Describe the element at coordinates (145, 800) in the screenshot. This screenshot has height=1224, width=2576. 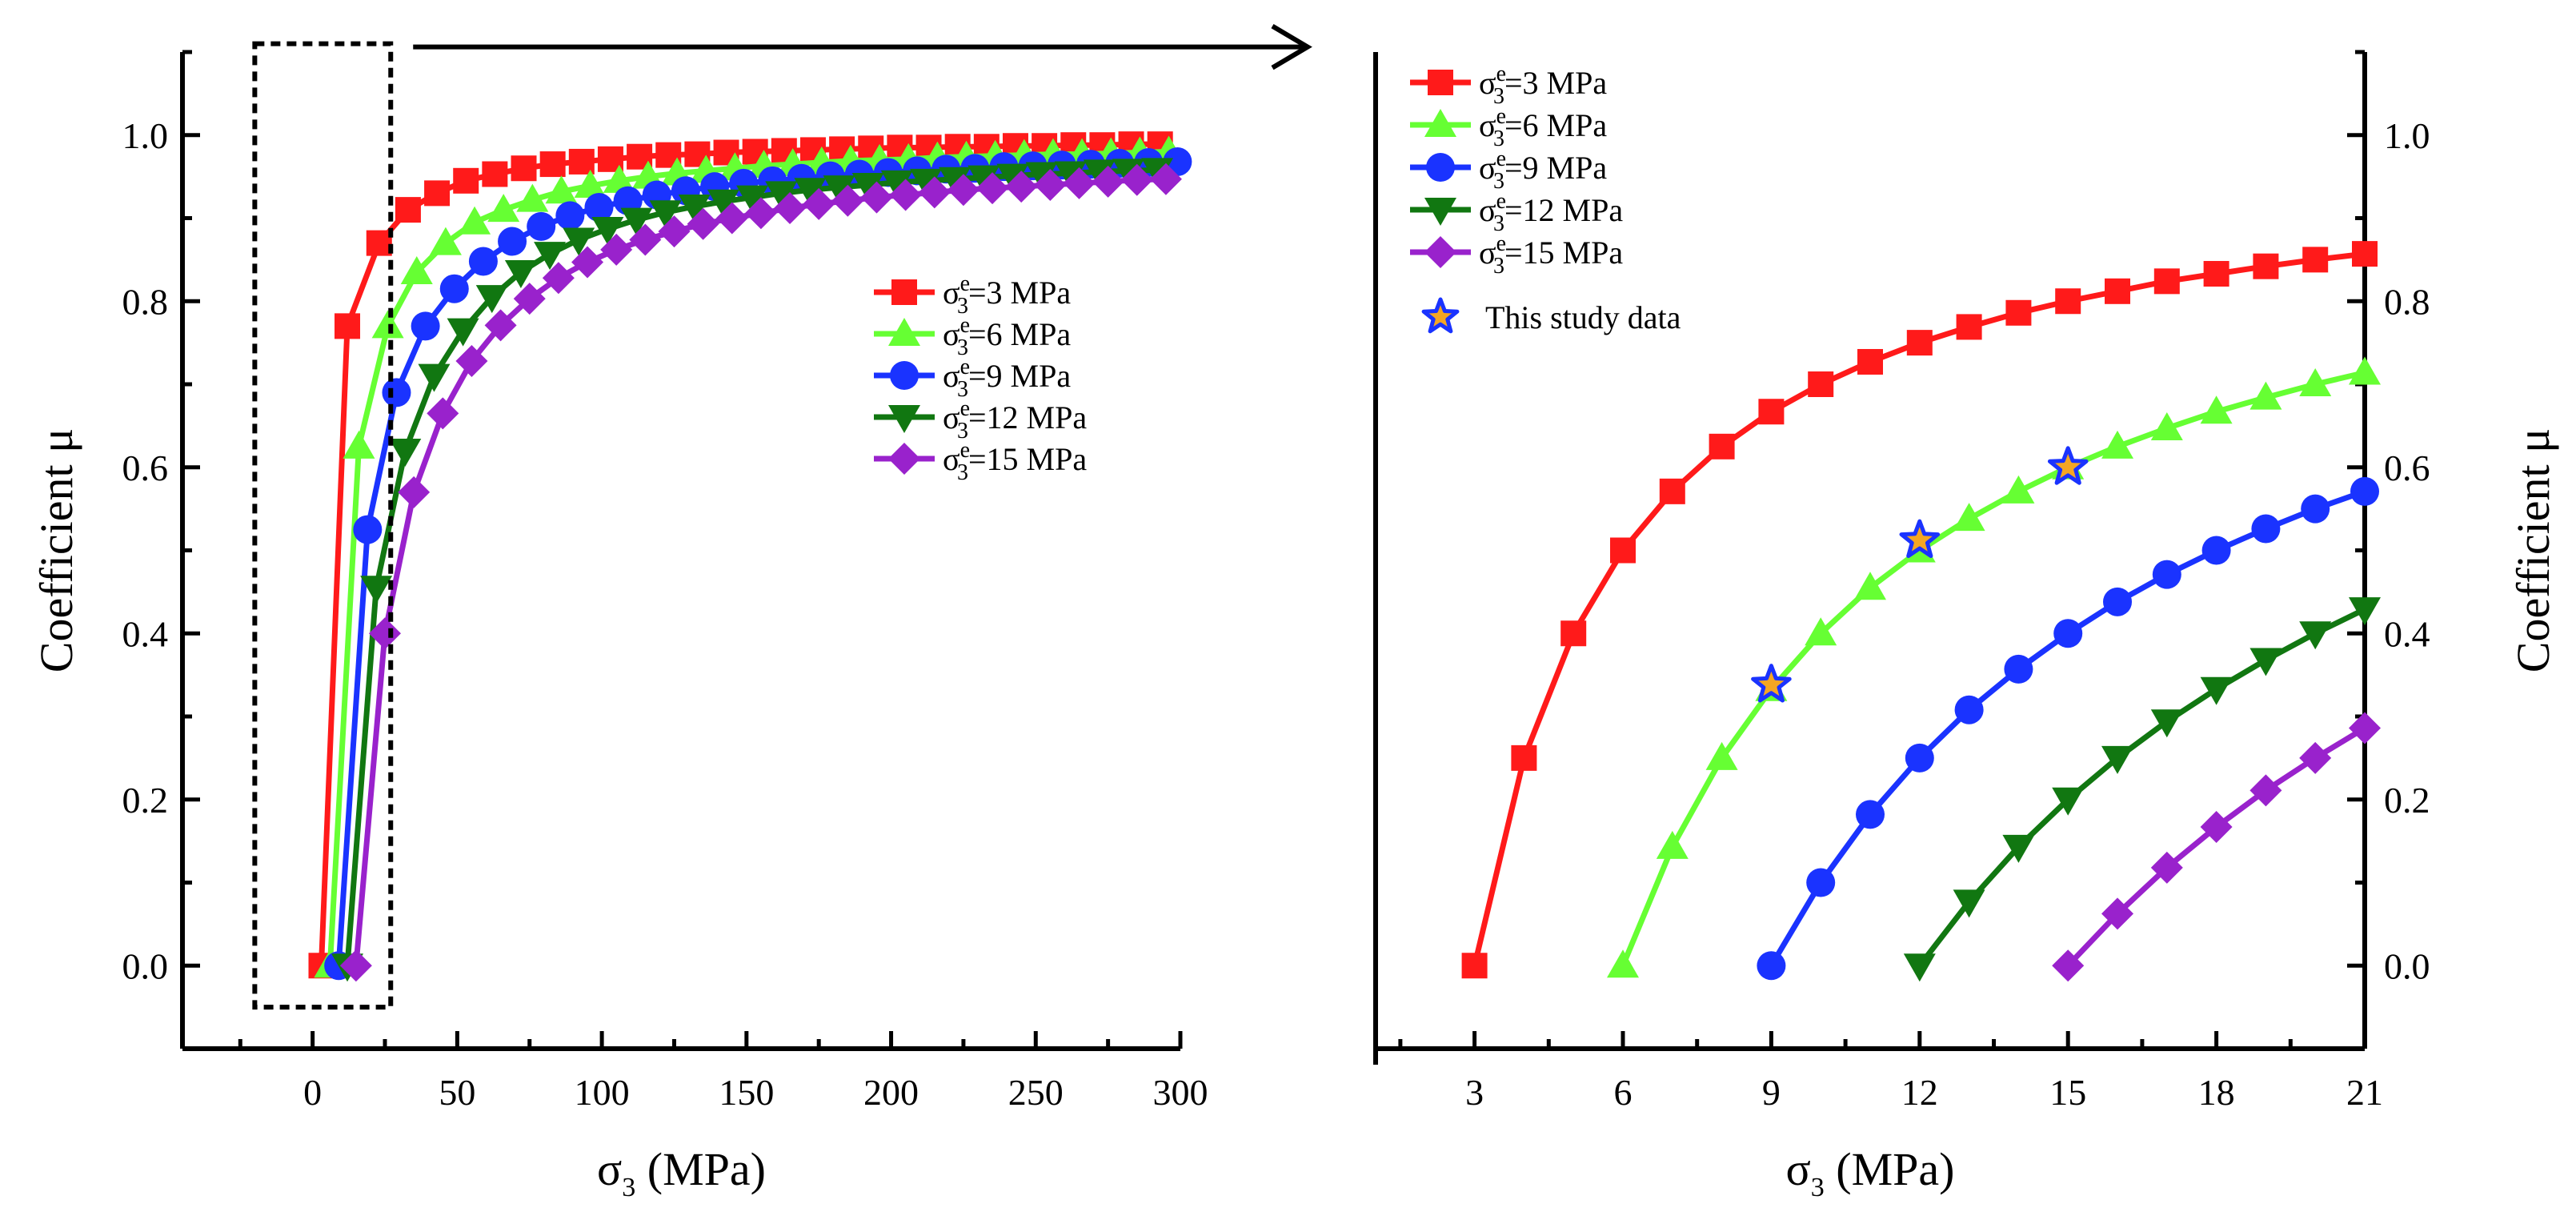
I see `y-tick-label: 0.2` at that location.